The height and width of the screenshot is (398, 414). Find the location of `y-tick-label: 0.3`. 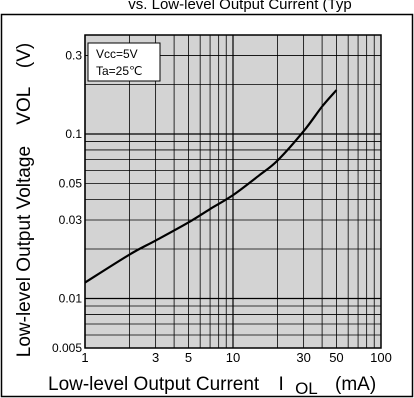

y-tick-label: 0.3 is located at coordinates (73, 56).